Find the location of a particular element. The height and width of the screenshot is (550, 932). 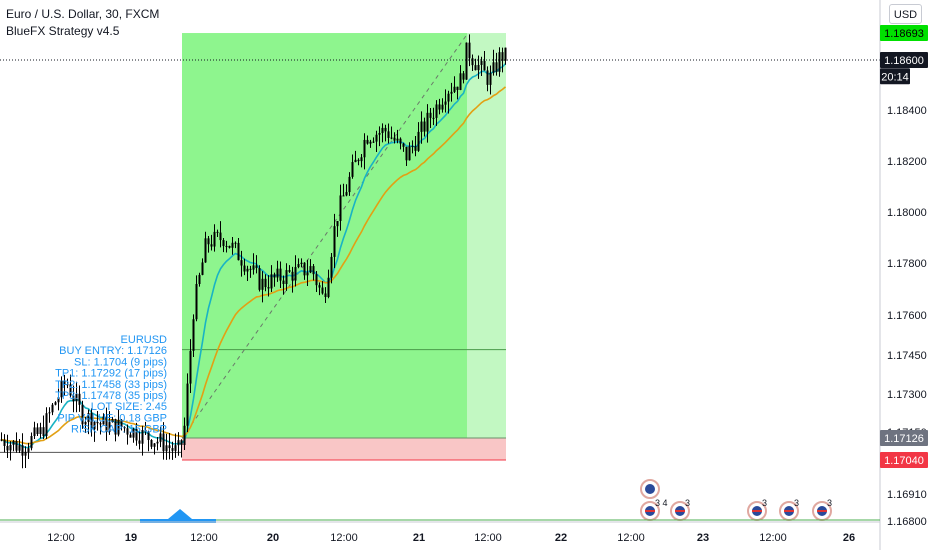

time-tick-label: 23 is located at coordinates (703, 538).